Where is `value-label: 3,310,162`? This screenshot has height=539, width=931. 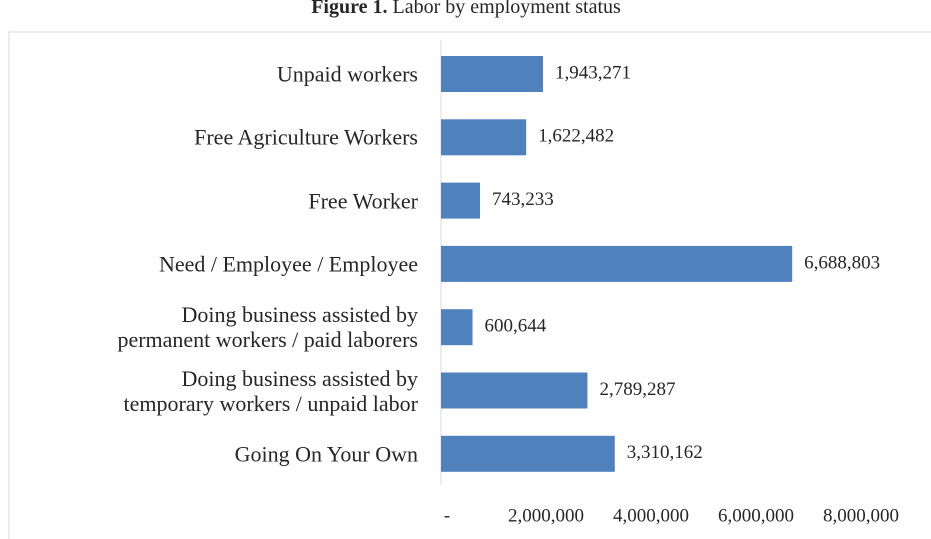 value-label: 3,310,162 is located at coordinates (665, 452).